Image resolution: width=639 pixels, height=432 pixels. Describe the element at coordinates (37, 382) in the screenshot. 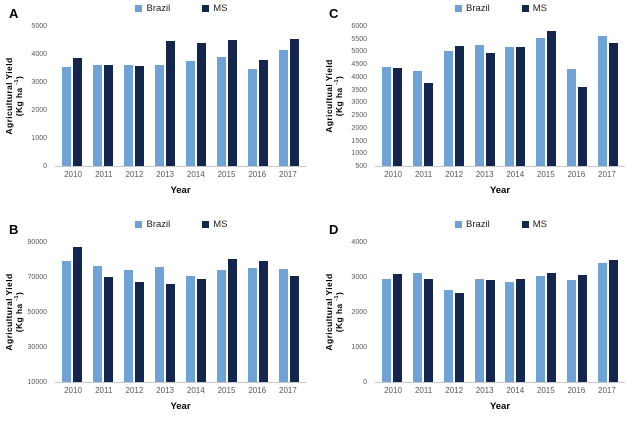

I see `y-tick-label: 10000` at that location.